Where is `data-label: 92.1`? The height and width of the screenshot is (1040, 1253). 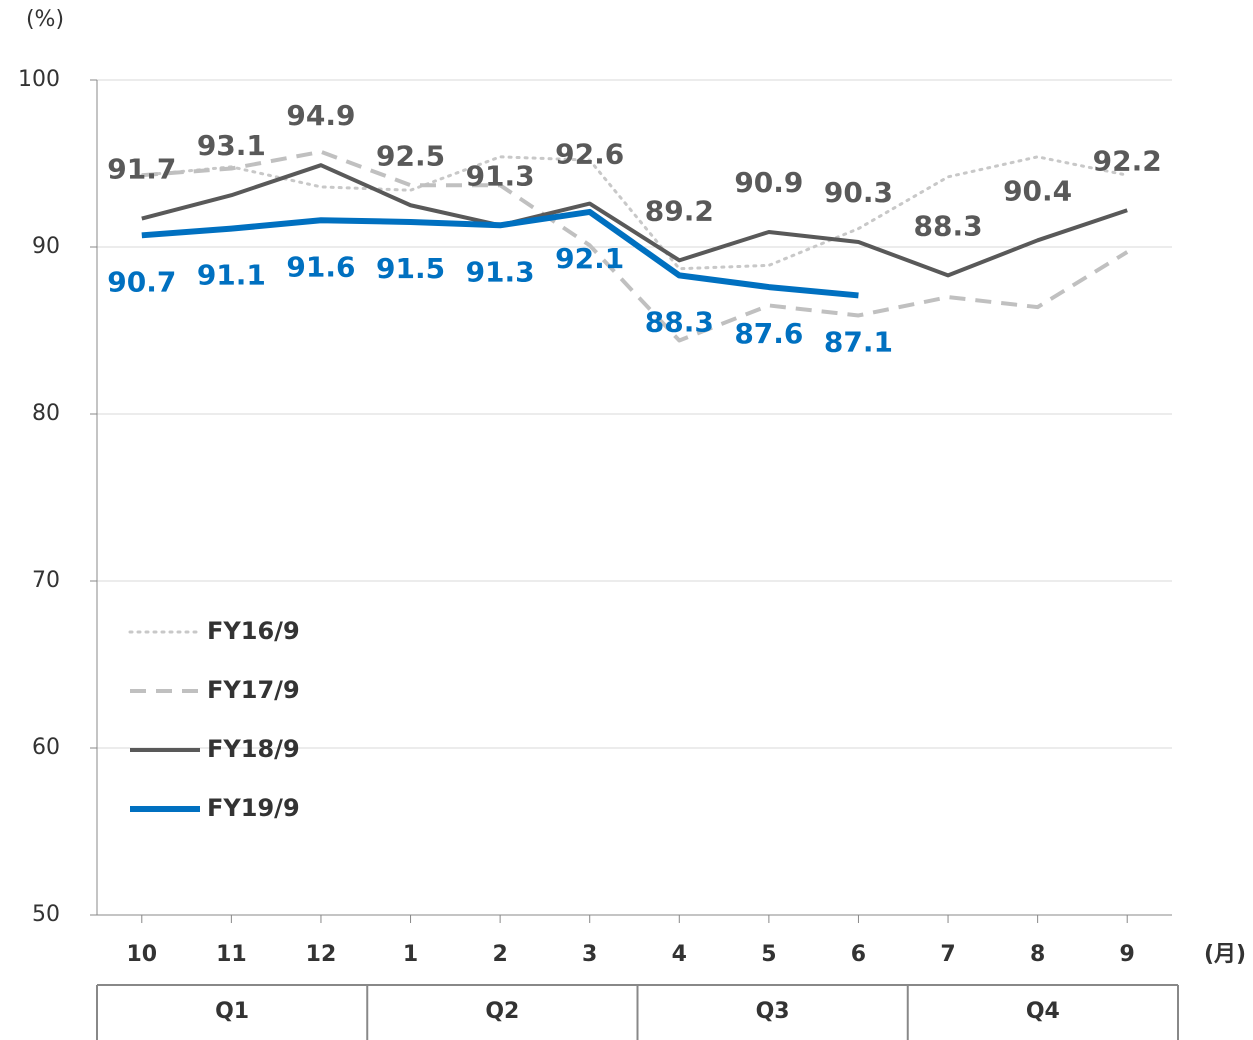 data-label: 92.1 is located at coordinates (589, 258).